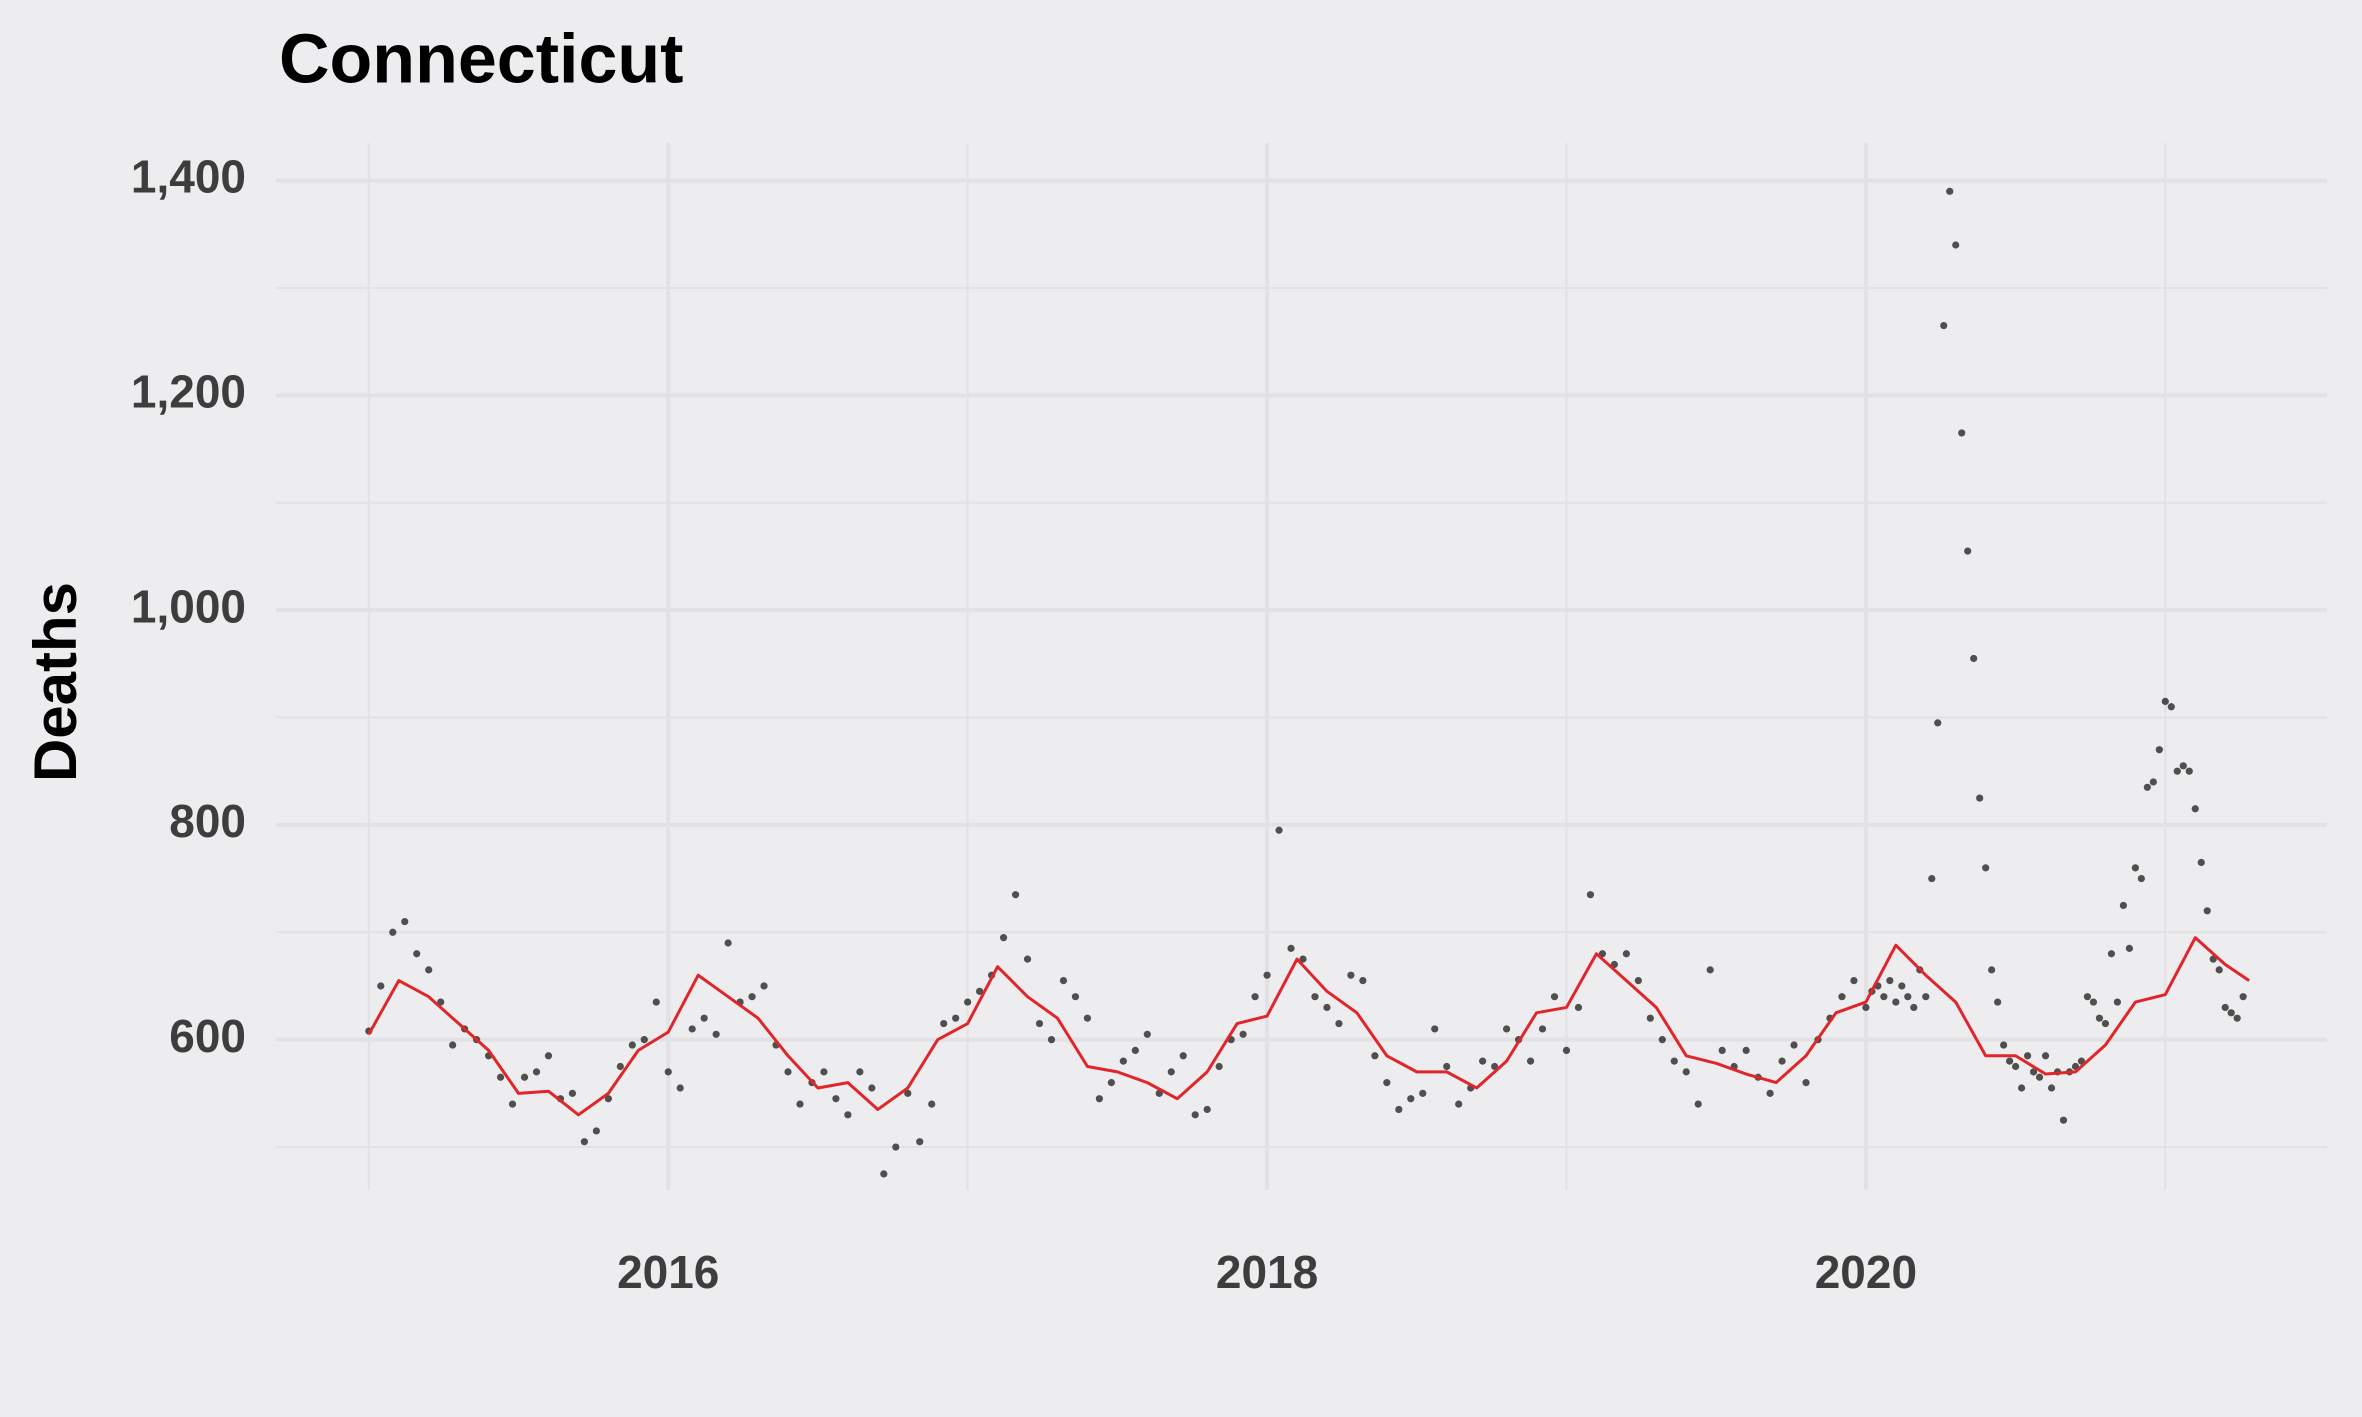 Image resolution: width=2362 pixels, height=1417 pixels. Describe the element at coordinates (188, 177) in the screenshot. I see `y-tick-label: 1,400` at that location.